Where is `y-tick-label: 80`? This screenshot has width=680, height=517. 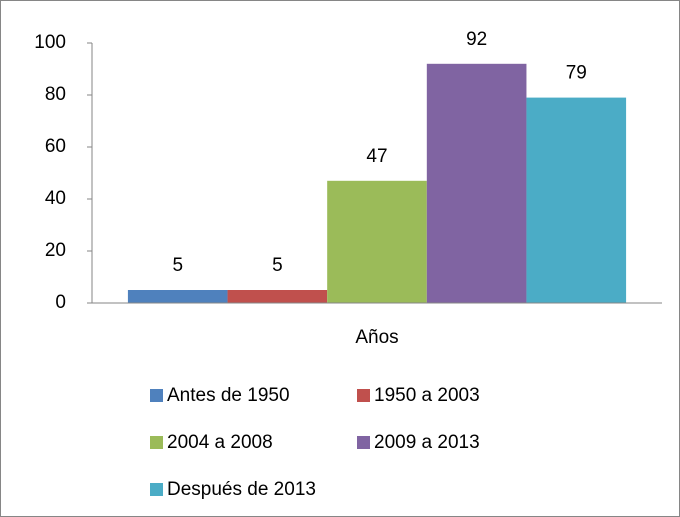 y-tick-label: 80 is located at coordinates (55, 94).